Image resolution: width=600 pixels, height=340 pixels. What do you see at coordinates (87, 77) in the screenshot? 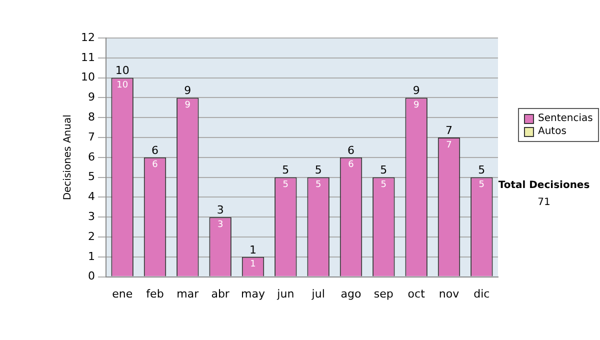
I see `y-tick-label: 10` at bounding box center [87, 77].